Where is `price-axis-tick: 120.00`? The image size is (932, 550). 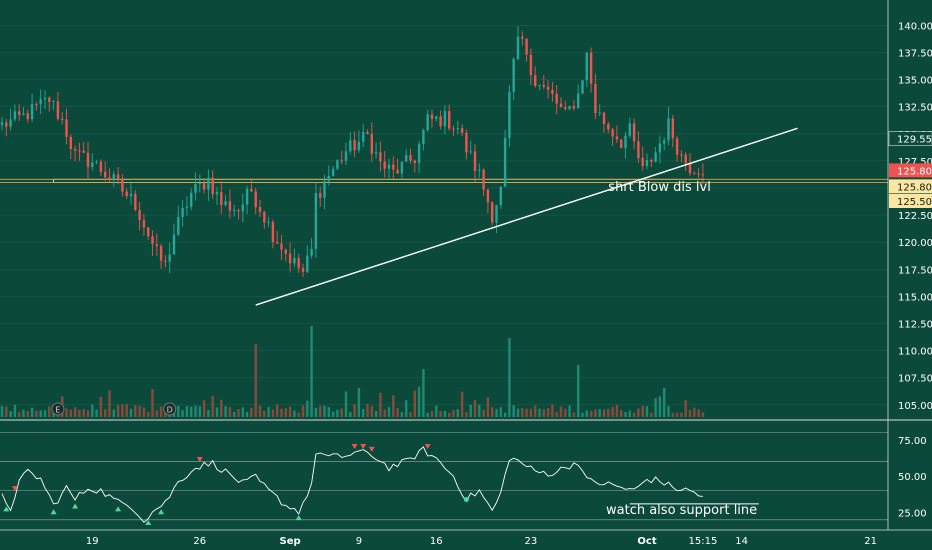 price-axis-tick: 120.00 is located at coordinates (915, 243).